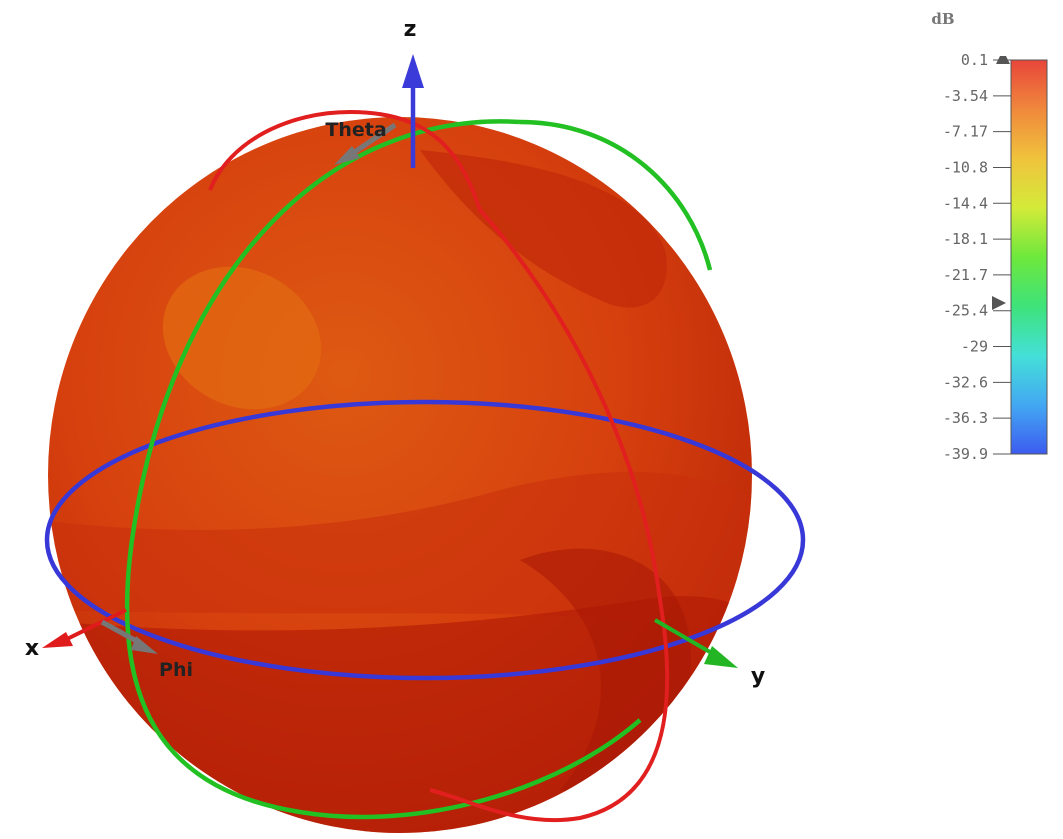 This screenshot has width=1063, height=839. Describe the element at coordinates (242, 338) in the screenshot. I see `hotspot-region` at that location.